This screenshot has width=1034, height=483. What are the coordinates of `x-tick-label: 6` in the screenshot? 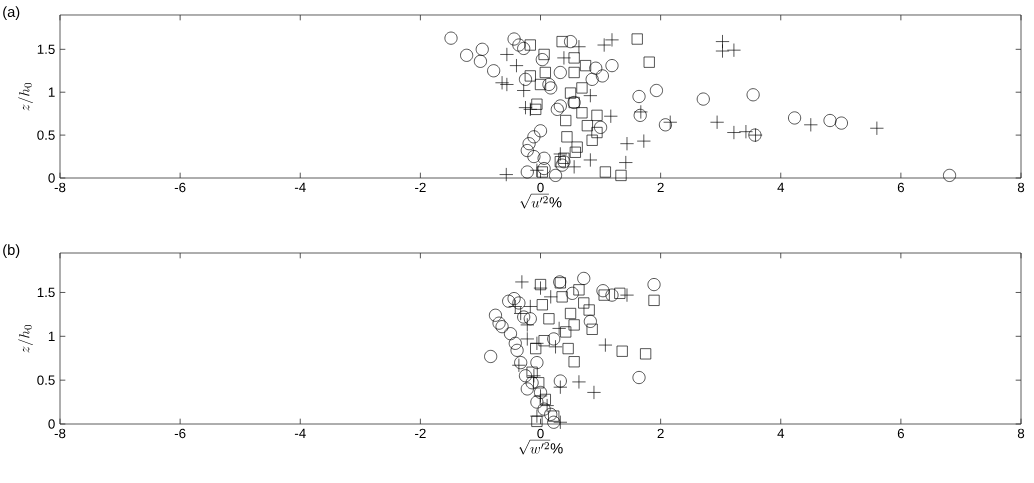 It's located at (901, 187).